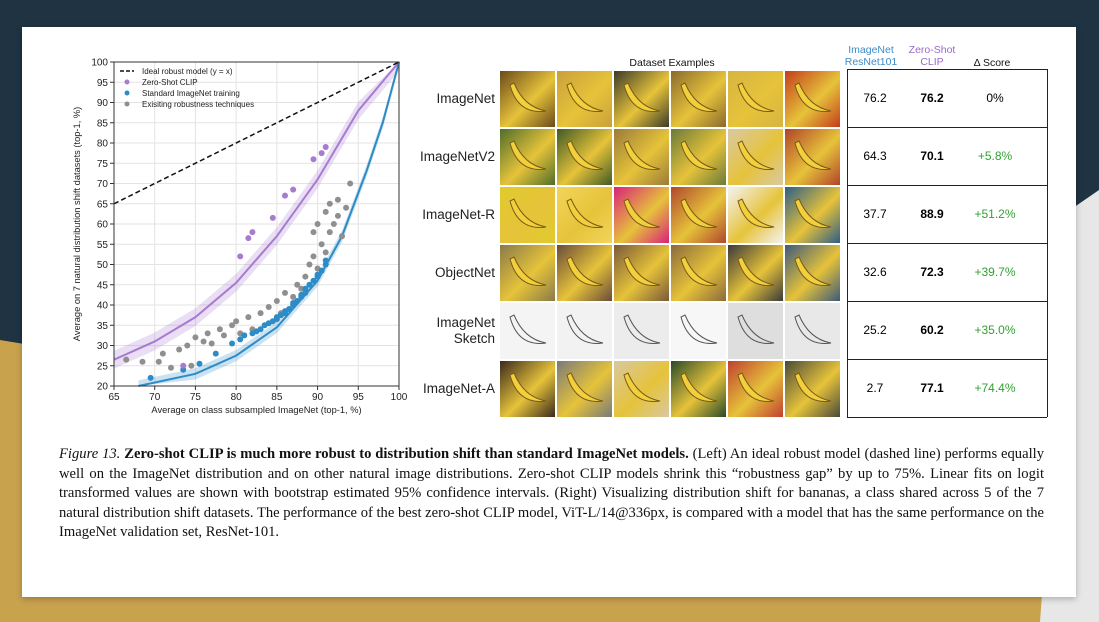 This screenshot has height=622, width=1099. I want to click on clip-score: 77.1, so click(932, 388).